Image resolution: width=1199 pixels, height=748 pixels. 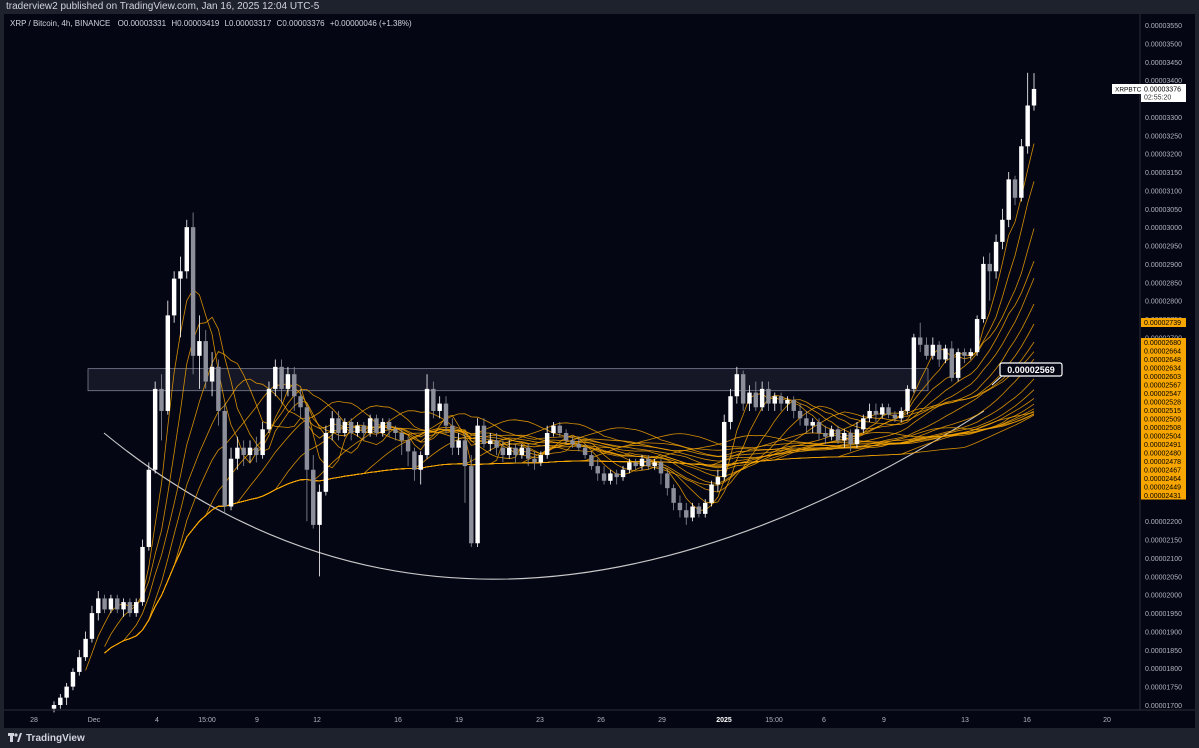 I want to click on ribbon-price-label: 0.00002648, so click(x=1163, y=359).